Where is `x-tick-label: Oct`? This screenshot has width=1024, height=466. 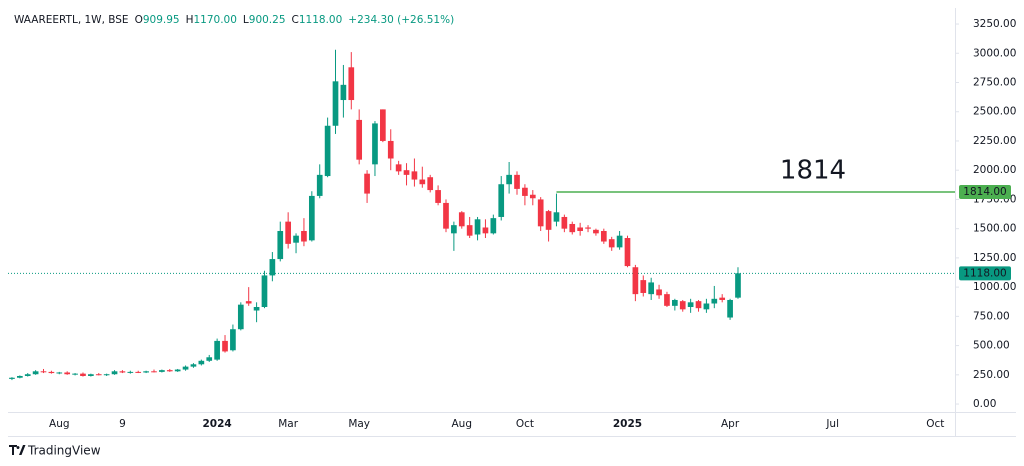
x-tick-label: Oct is located at coordinates (935, 424).